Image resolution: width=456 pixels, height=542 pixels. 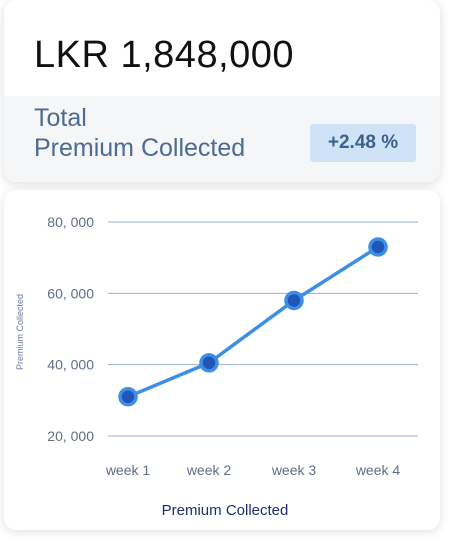 What do you see at coordinates (70, 365) in the screenshot?
I see `y-tick-label: 40, 000` at bounding box center [70, 365].